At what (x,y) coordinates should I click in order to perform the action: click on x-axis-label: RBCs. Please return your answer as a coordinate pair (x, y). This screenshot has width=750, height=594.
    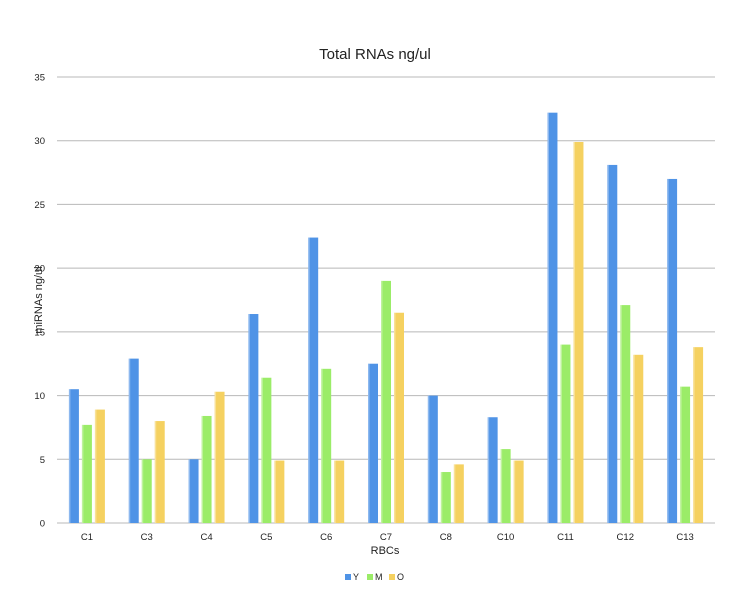
    Looking at the image, I should click on (385, 551).